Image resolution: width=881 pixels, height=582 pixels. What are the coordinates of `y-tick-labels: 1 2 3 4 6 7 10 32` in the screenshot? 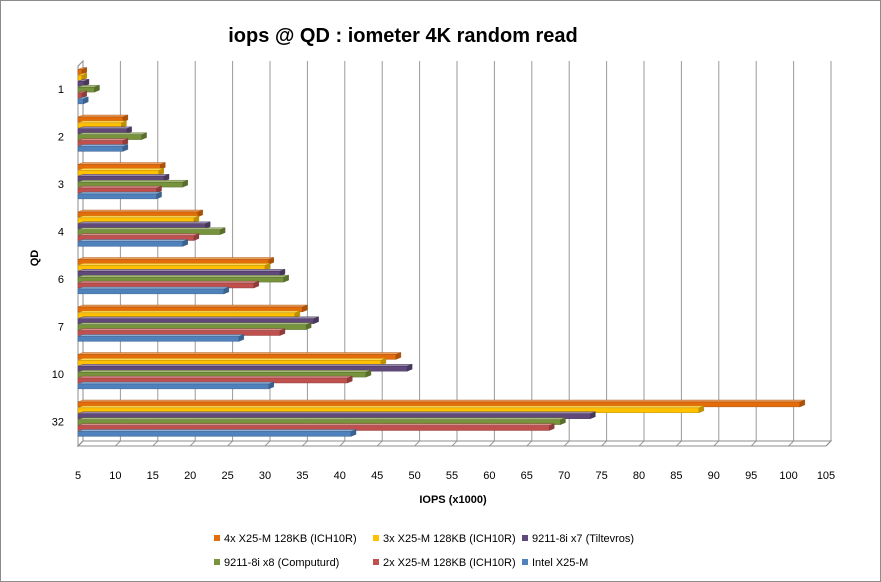 It's located at (58, 256).